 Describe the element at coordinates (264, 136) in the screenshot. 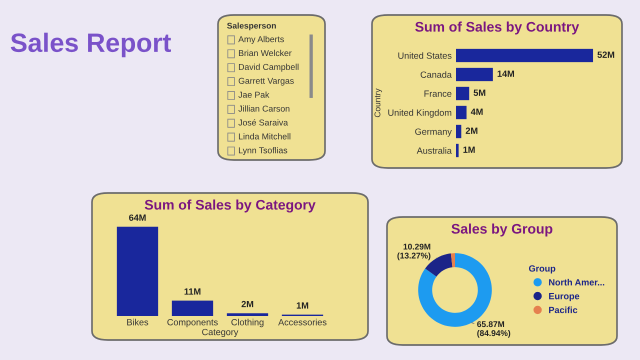

I see `text: Linda Mitchell` at that location.